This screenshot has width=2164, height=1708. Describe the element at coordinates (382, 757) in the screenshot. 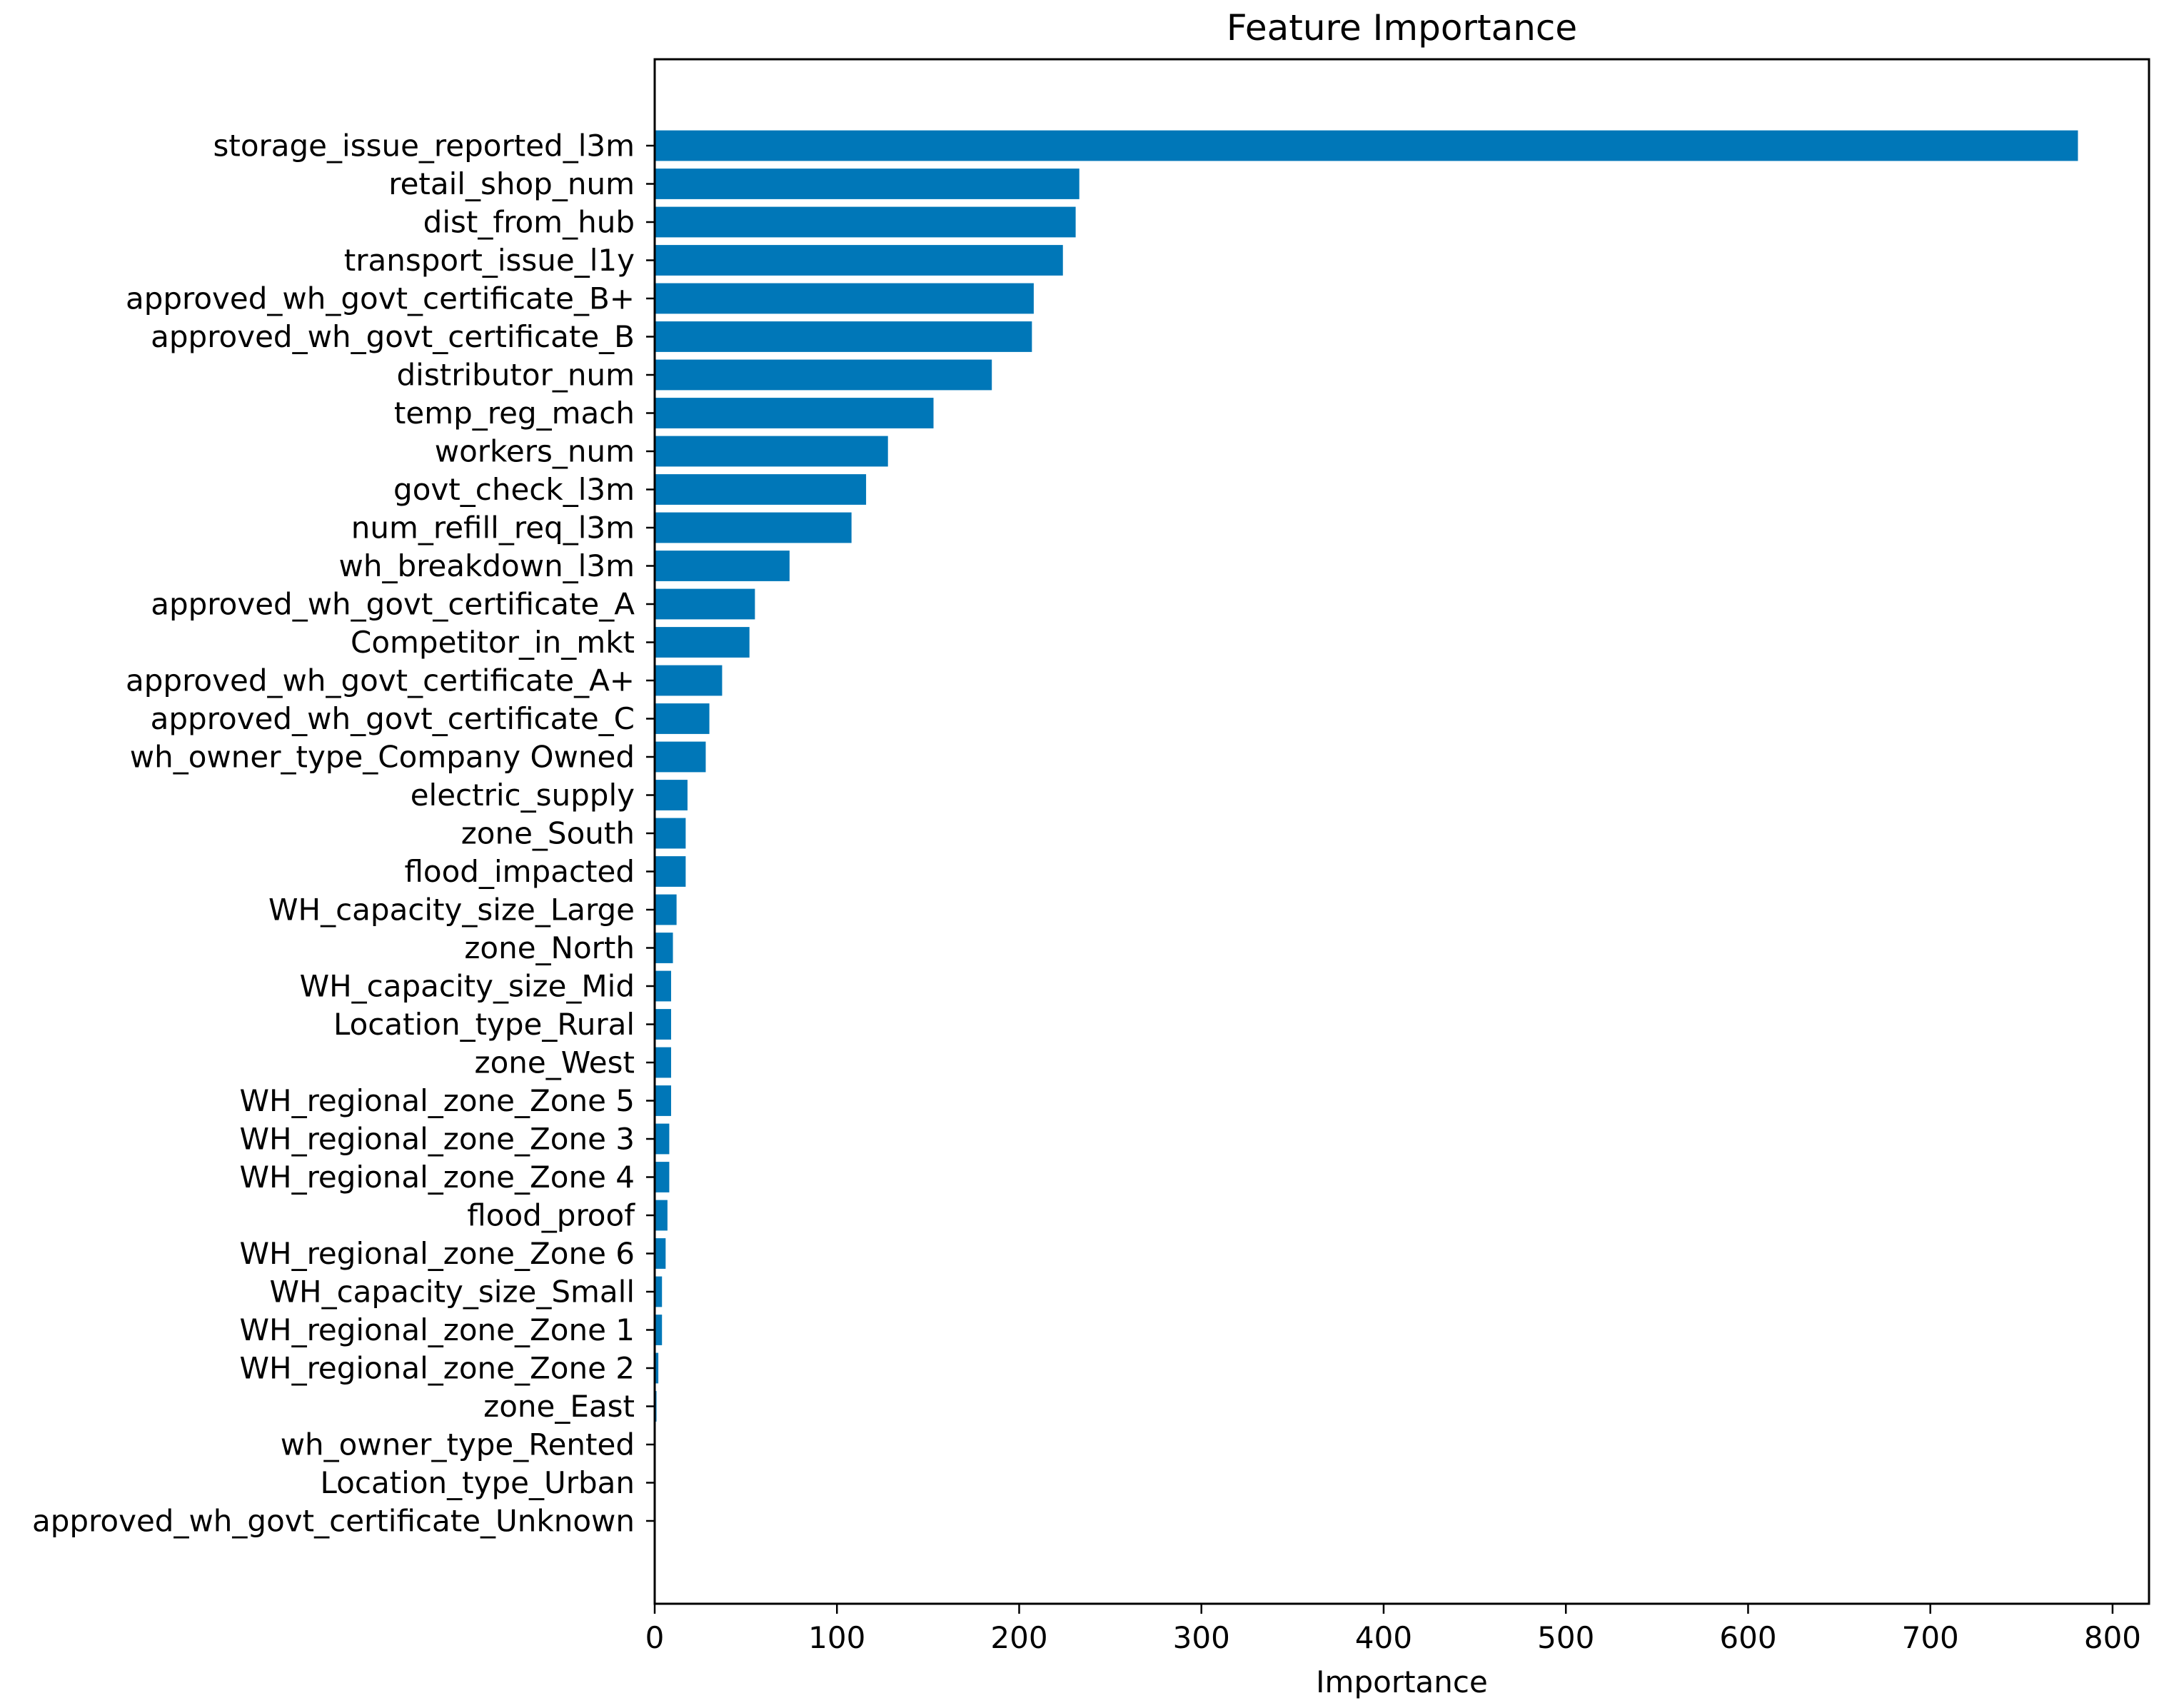

I see `category-label: wh_owner_type_Company Owned` at that location.